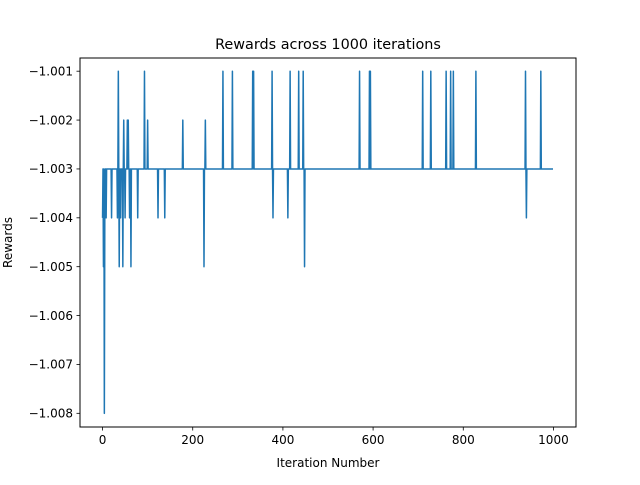 The width and height of the screenshot is (640, 485). What do you see at coordinates (51, 267) in the screenshot?
I see `y-tick-label: −1.005` at bounding box center [51, 267].